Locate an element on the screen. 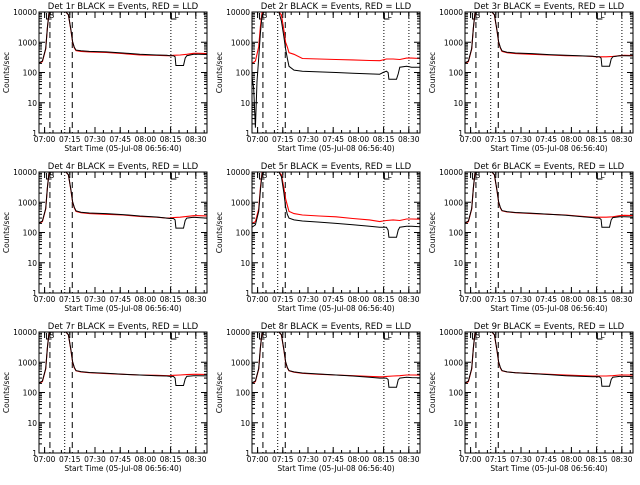  panel-title: Det 2r BLACK = Events, RED = LLD is located at coordinates (336, 7).